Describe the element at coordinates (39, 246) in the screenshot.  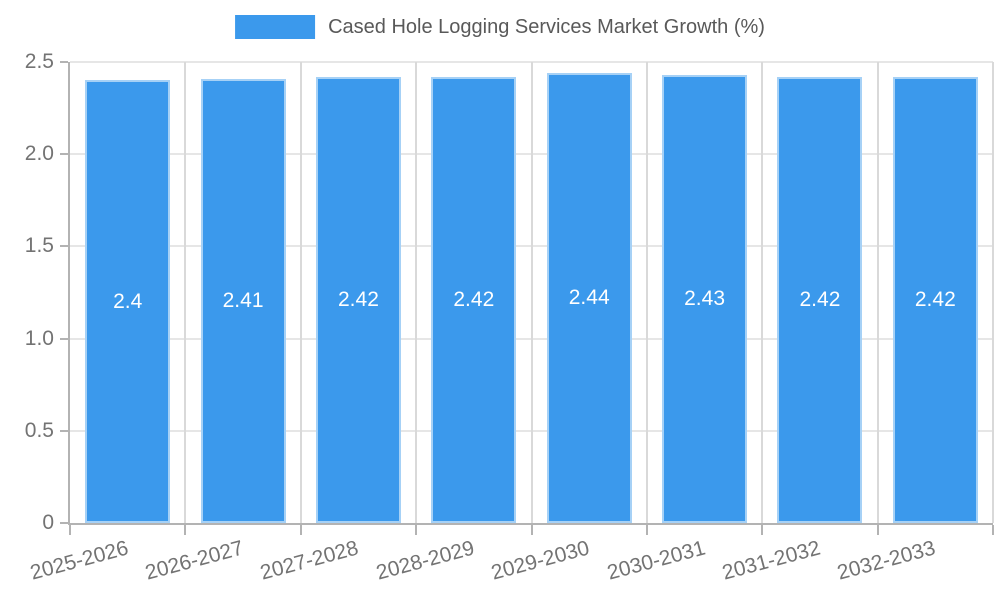
I see `y-tick-label: 1.5` at that location.